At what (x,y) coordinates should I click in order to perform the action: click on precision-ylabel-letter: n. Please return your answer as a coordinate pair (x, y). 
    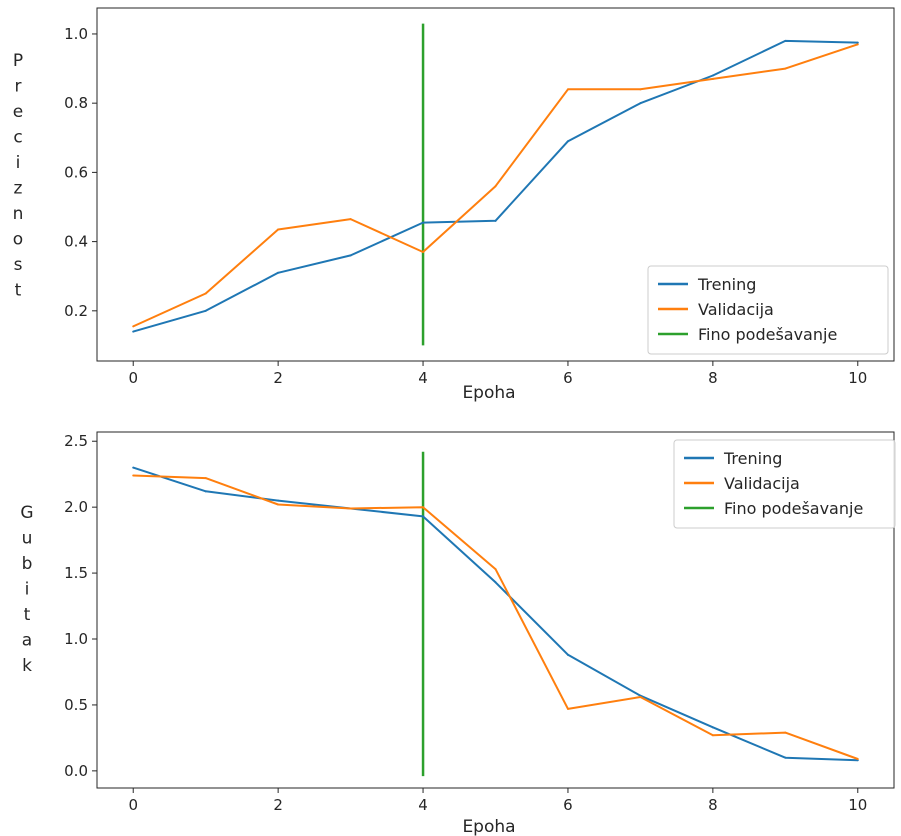
    Looking at the image, I should click on (18, 214).